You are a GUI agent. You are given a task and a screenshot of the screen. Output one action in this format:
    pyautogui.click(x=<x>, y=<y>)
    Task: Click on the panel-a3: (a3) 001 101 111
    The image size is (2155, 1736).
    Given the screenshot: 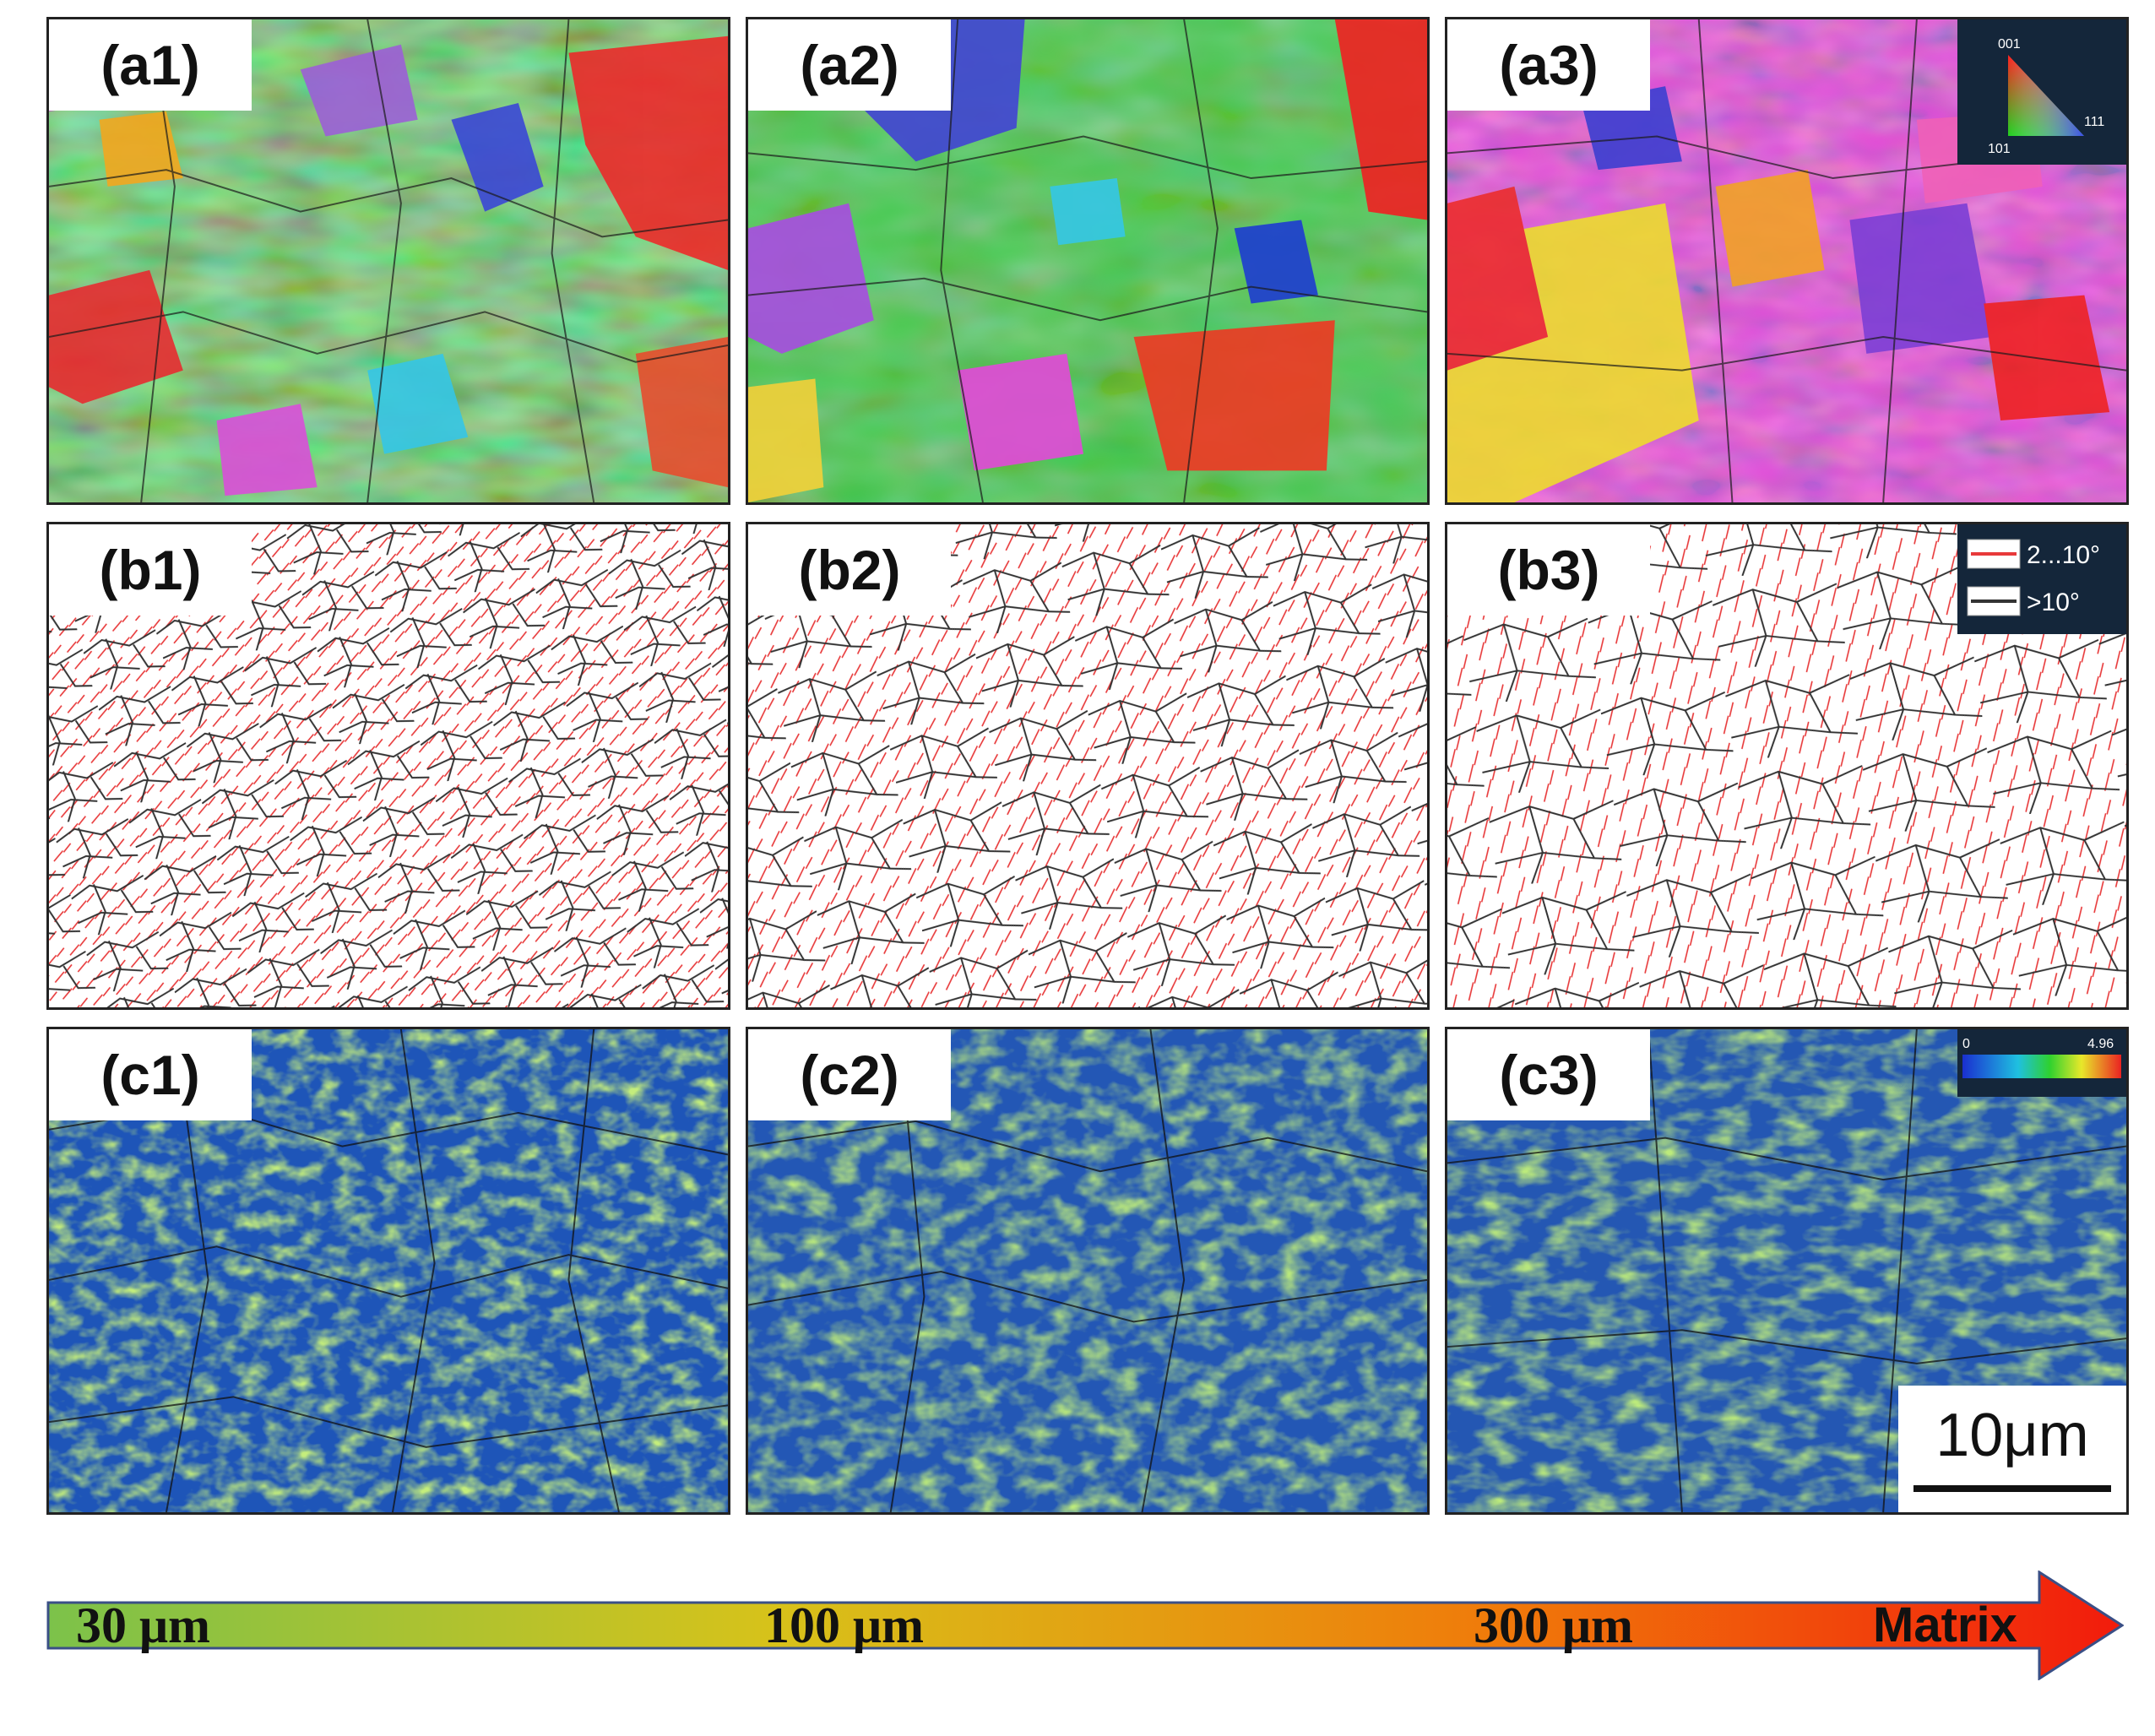 What is the action you would take?
    pyautogui.click(x=1787, y=261)
    